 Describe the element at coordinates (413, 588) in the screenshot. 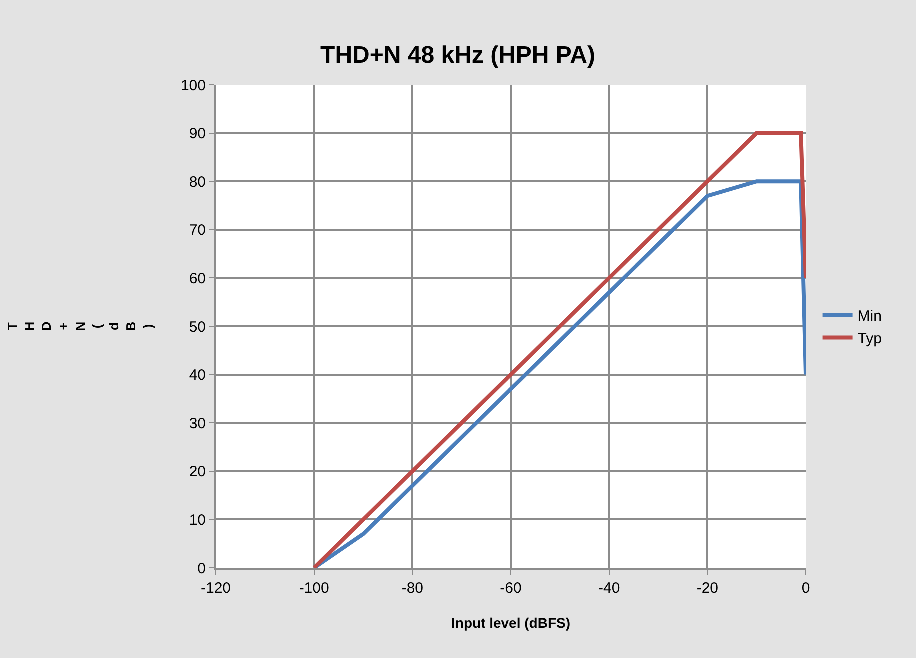

I see `x-tick-label: -80` at that location.